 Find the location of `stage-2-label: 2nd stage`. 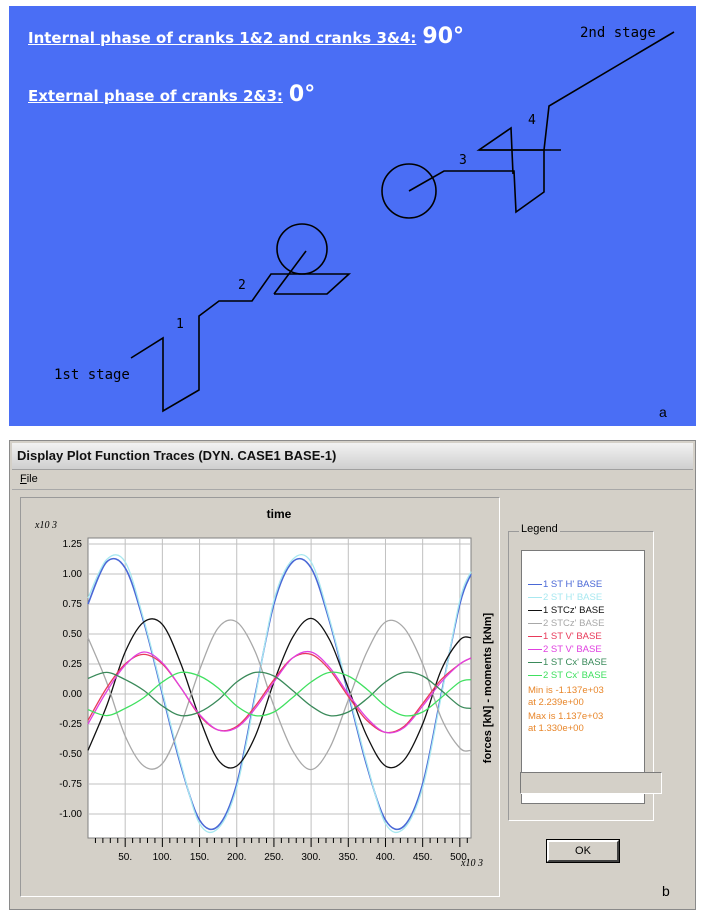

stage-2-label: 2nd stage is located at coordinates (618, 33).